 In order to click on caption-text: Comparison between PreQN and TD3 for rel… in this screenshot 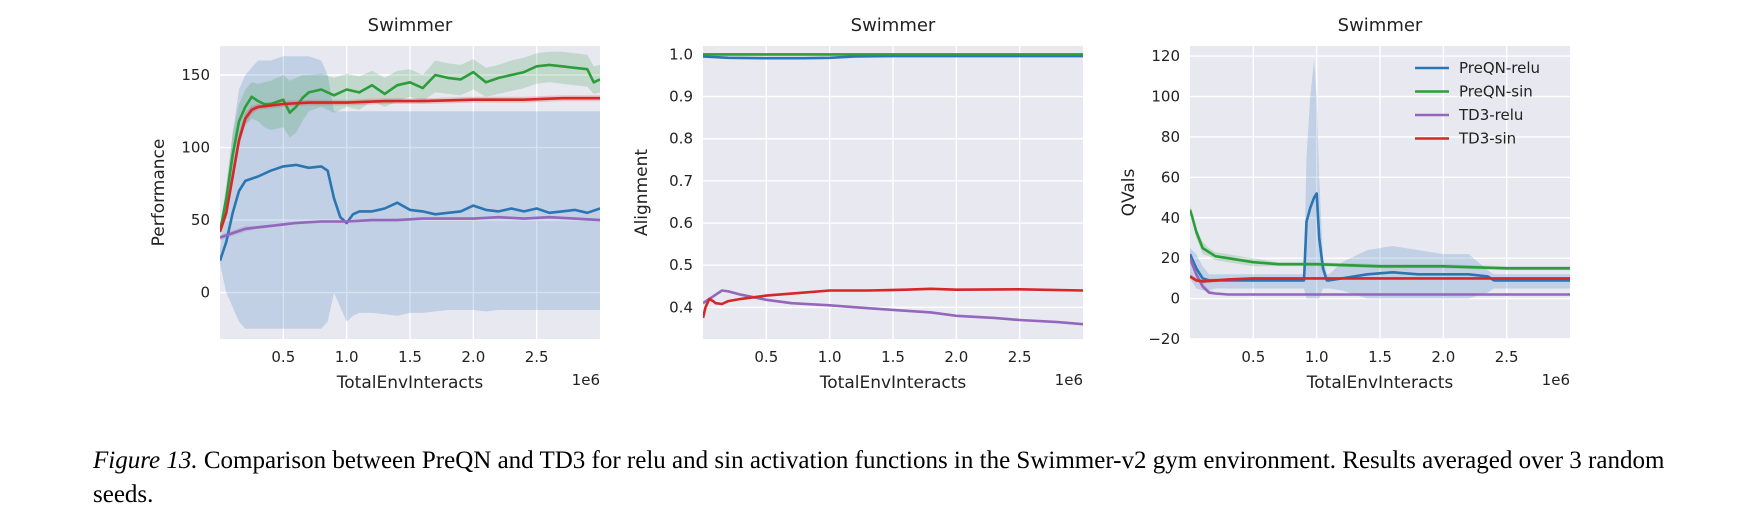, I will do `click(879, 477)`.